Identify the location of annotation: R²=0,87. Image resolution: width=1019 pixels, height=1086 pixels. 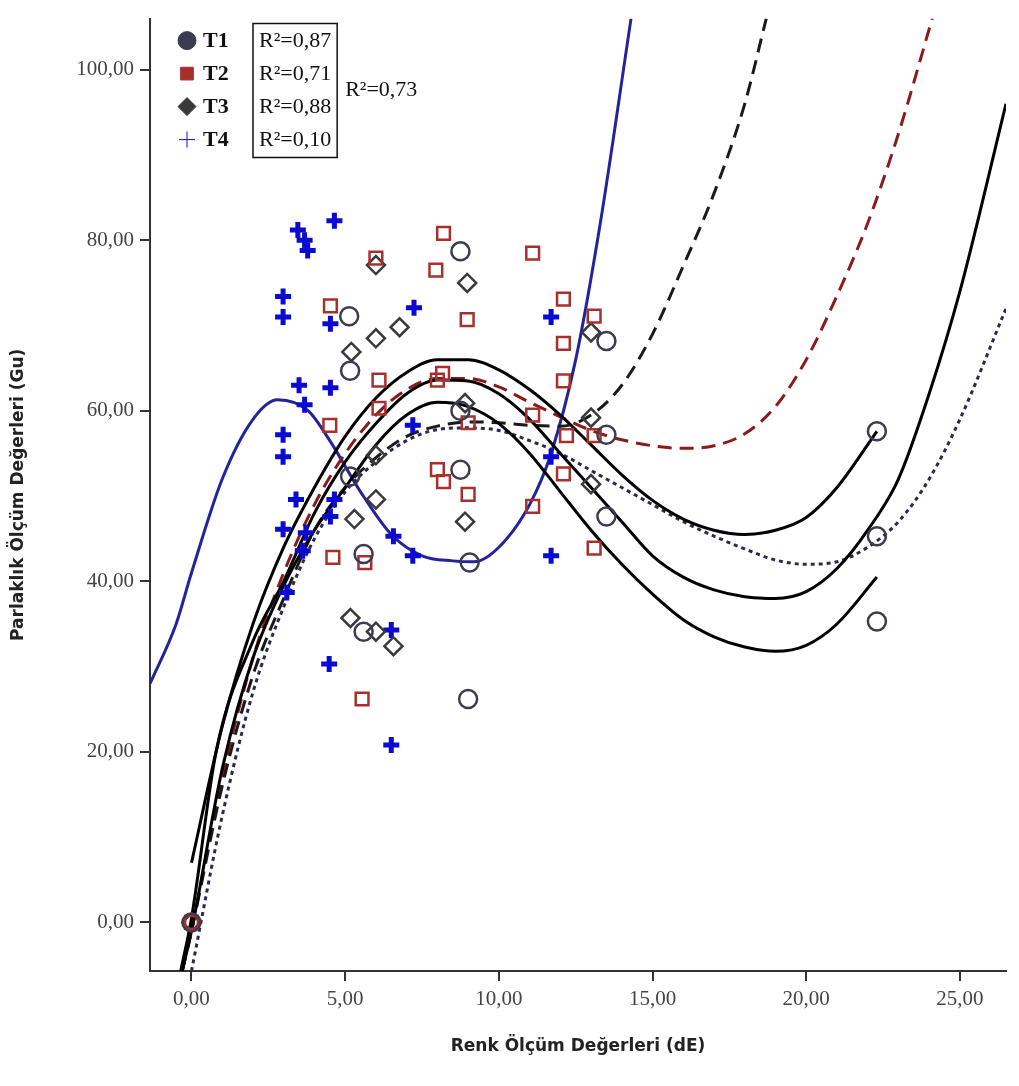
(295, 40).